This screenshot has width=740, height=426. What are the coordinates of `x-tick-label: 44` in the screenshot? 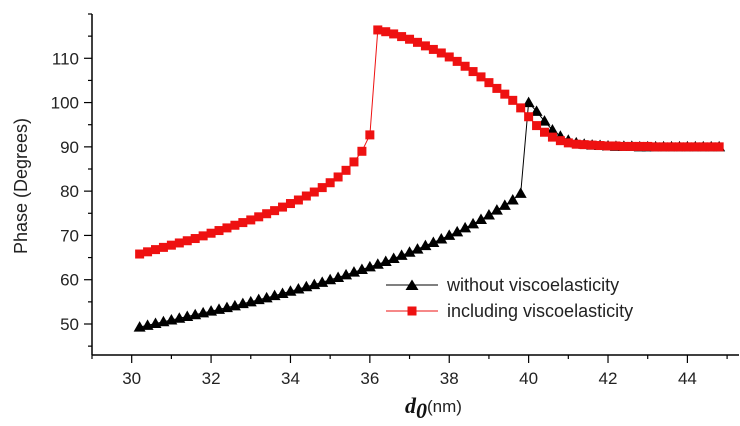 It's located at (687, 378).